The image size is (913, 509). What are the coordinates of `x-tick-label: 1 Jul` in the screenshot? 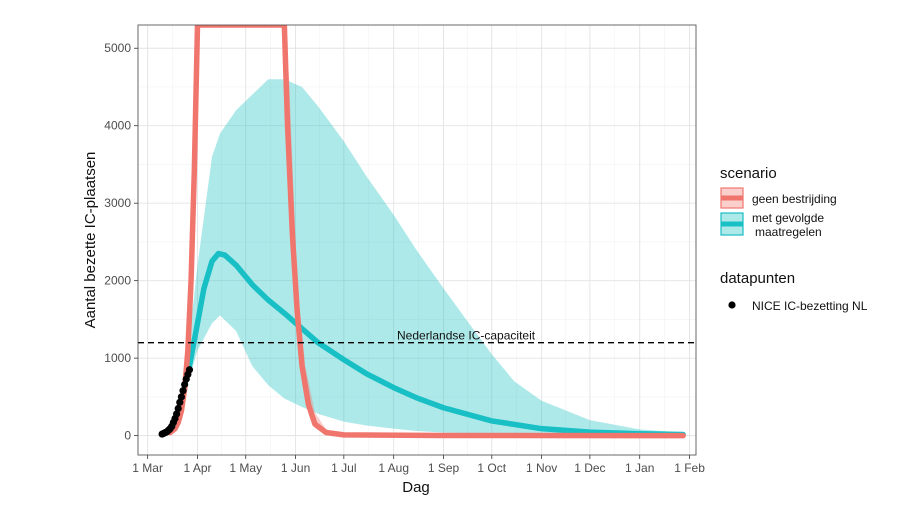 It's located at (343, 468).